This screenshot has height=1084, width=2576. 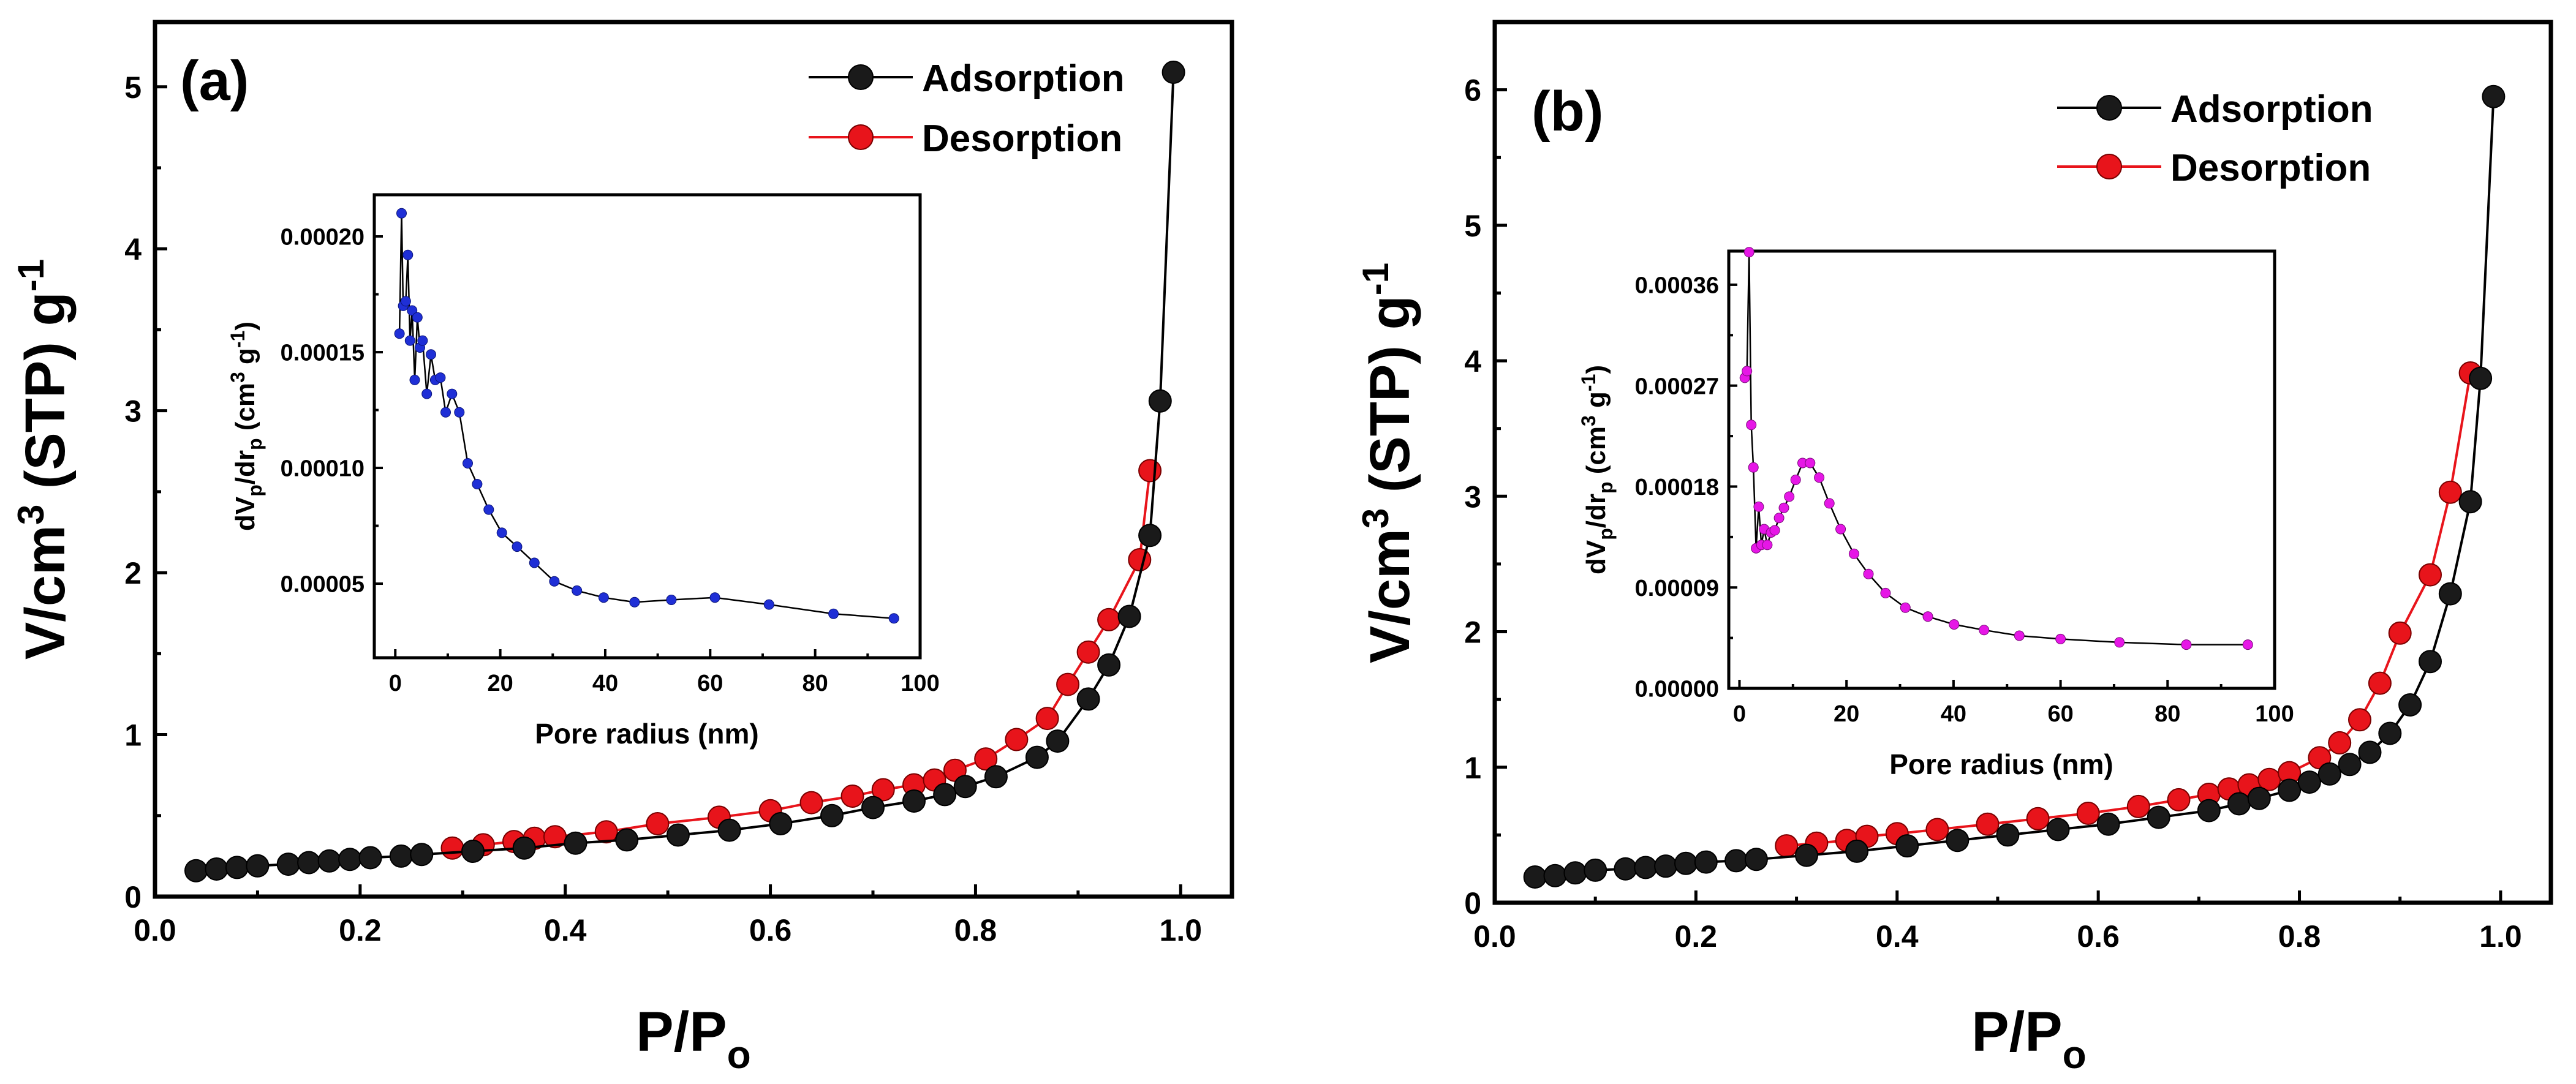 I want to click on panel-a-inset-ticks: 0 20 40 60 80 100 0.00005 0.00010 0.00015 0.00020, so click(x=610, y=460).